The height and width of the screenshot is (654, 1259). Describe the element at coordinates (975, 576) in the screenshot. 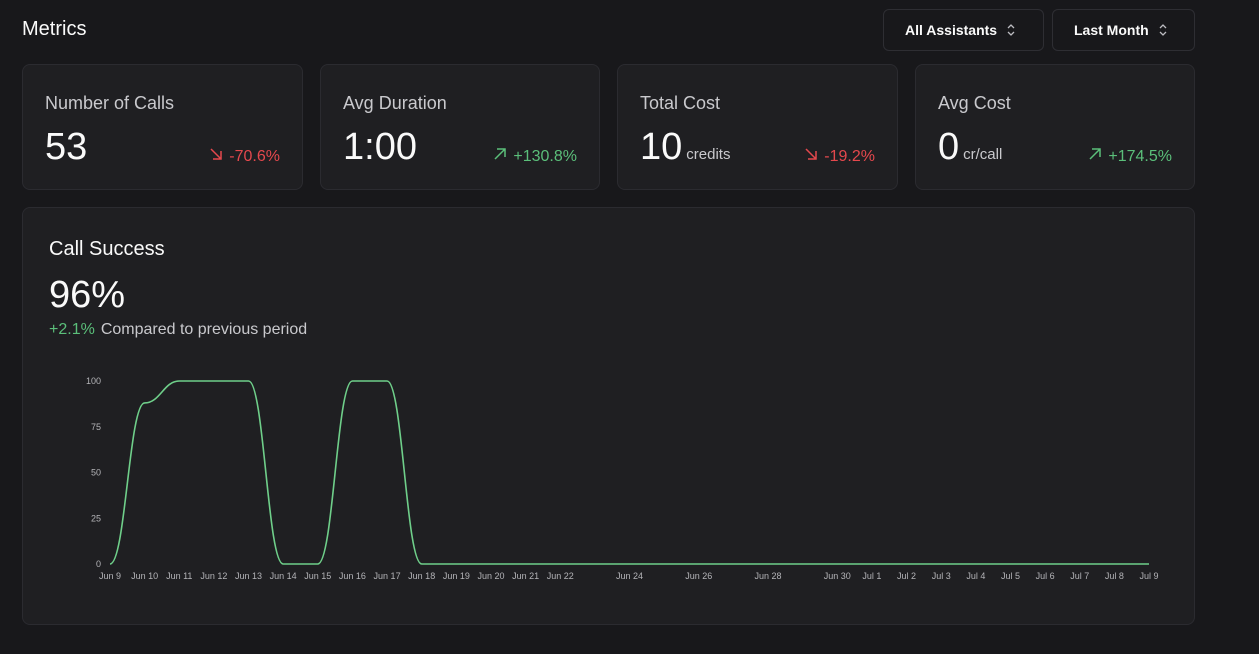

I see `x-tick-label: Jul 4` at that location.